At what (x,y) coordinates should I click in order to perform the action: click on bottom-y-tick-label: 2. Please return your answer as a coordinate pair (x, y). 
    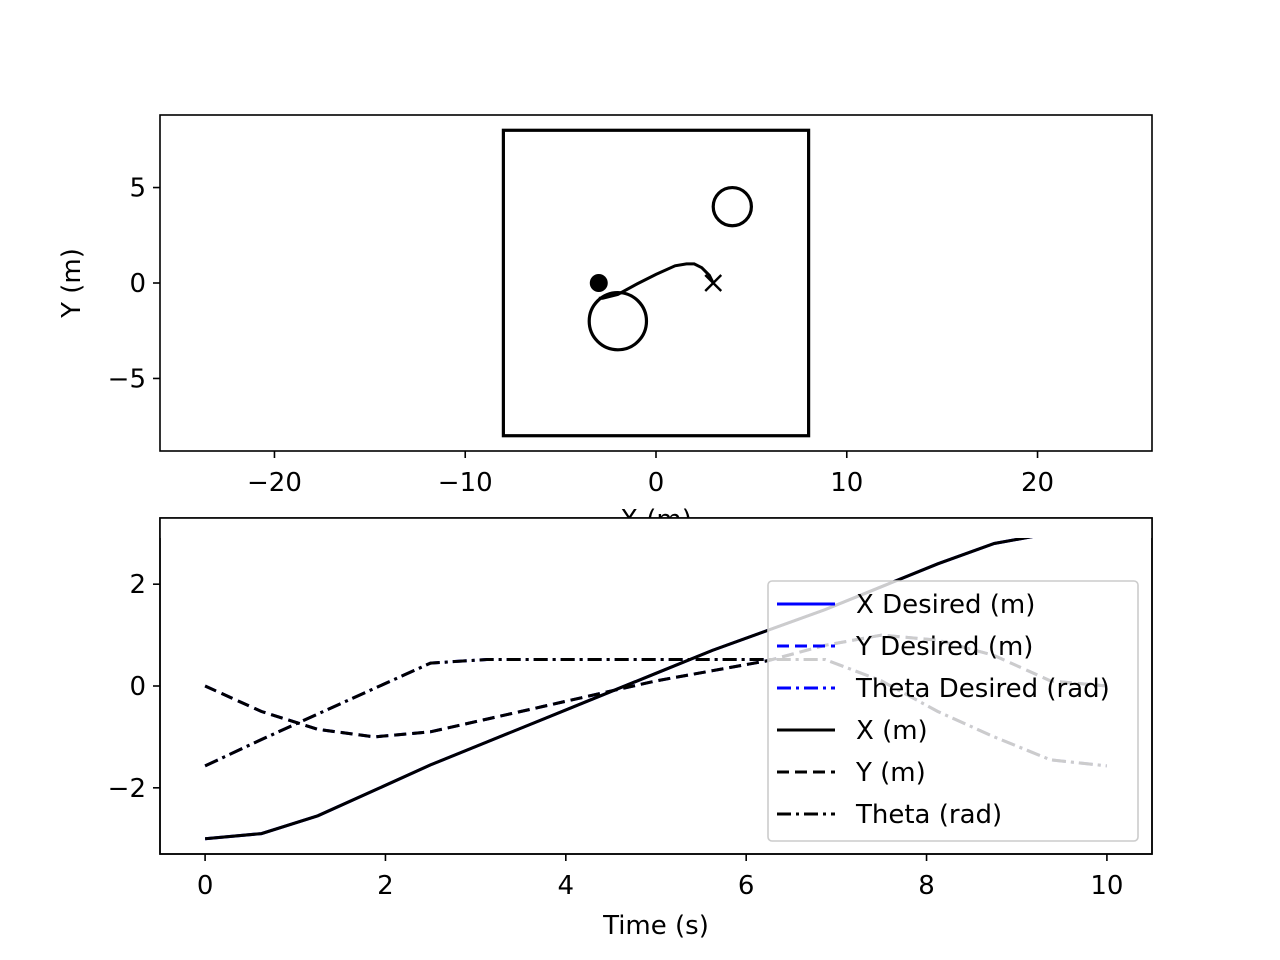
    Looking at the image, I should click on (137, 585).